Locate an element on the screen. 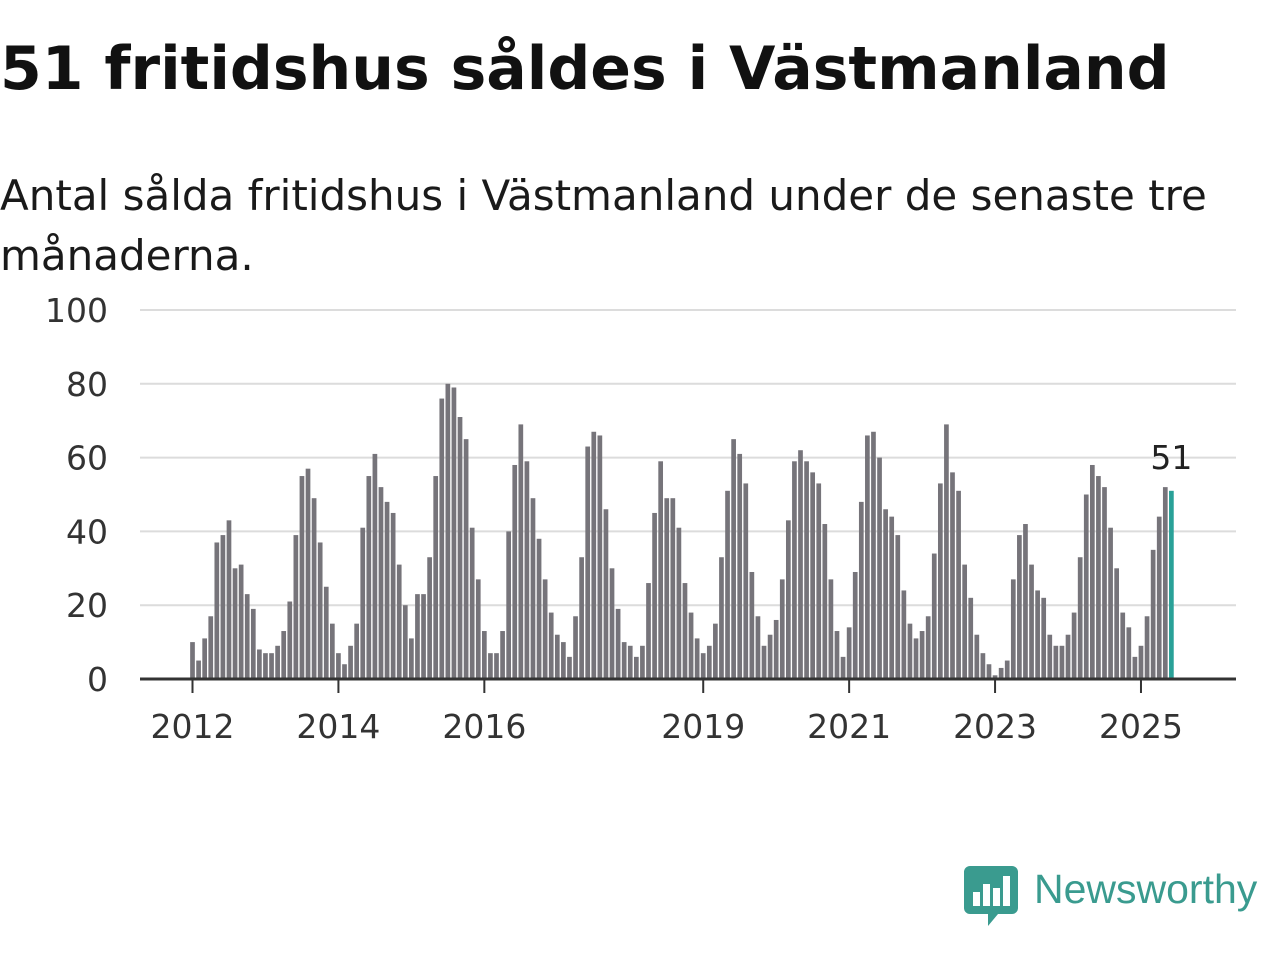  y-tick-label: 60 is located at coordinates (87, 458).